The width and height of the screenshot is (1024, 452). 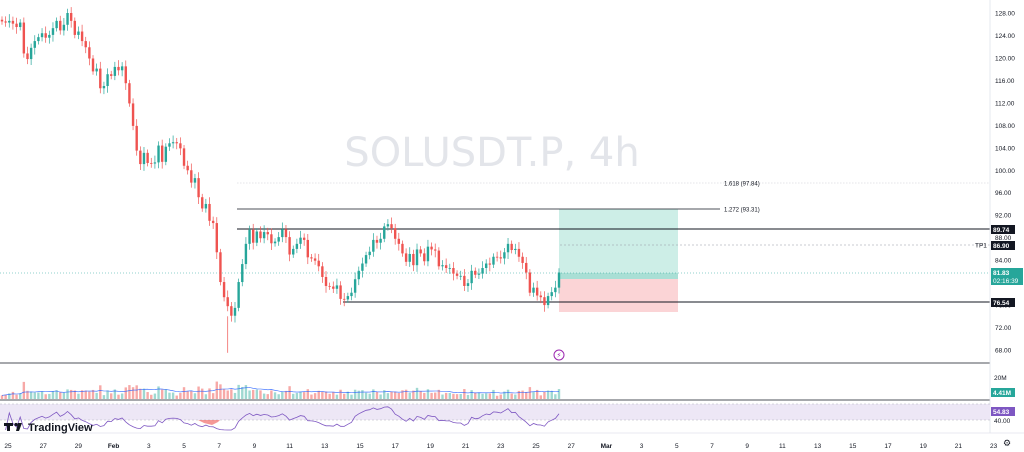 What do you see at coordinates (618, 241) in the screenshot?
I see `profit-zone` at bounding box center [618, 241].